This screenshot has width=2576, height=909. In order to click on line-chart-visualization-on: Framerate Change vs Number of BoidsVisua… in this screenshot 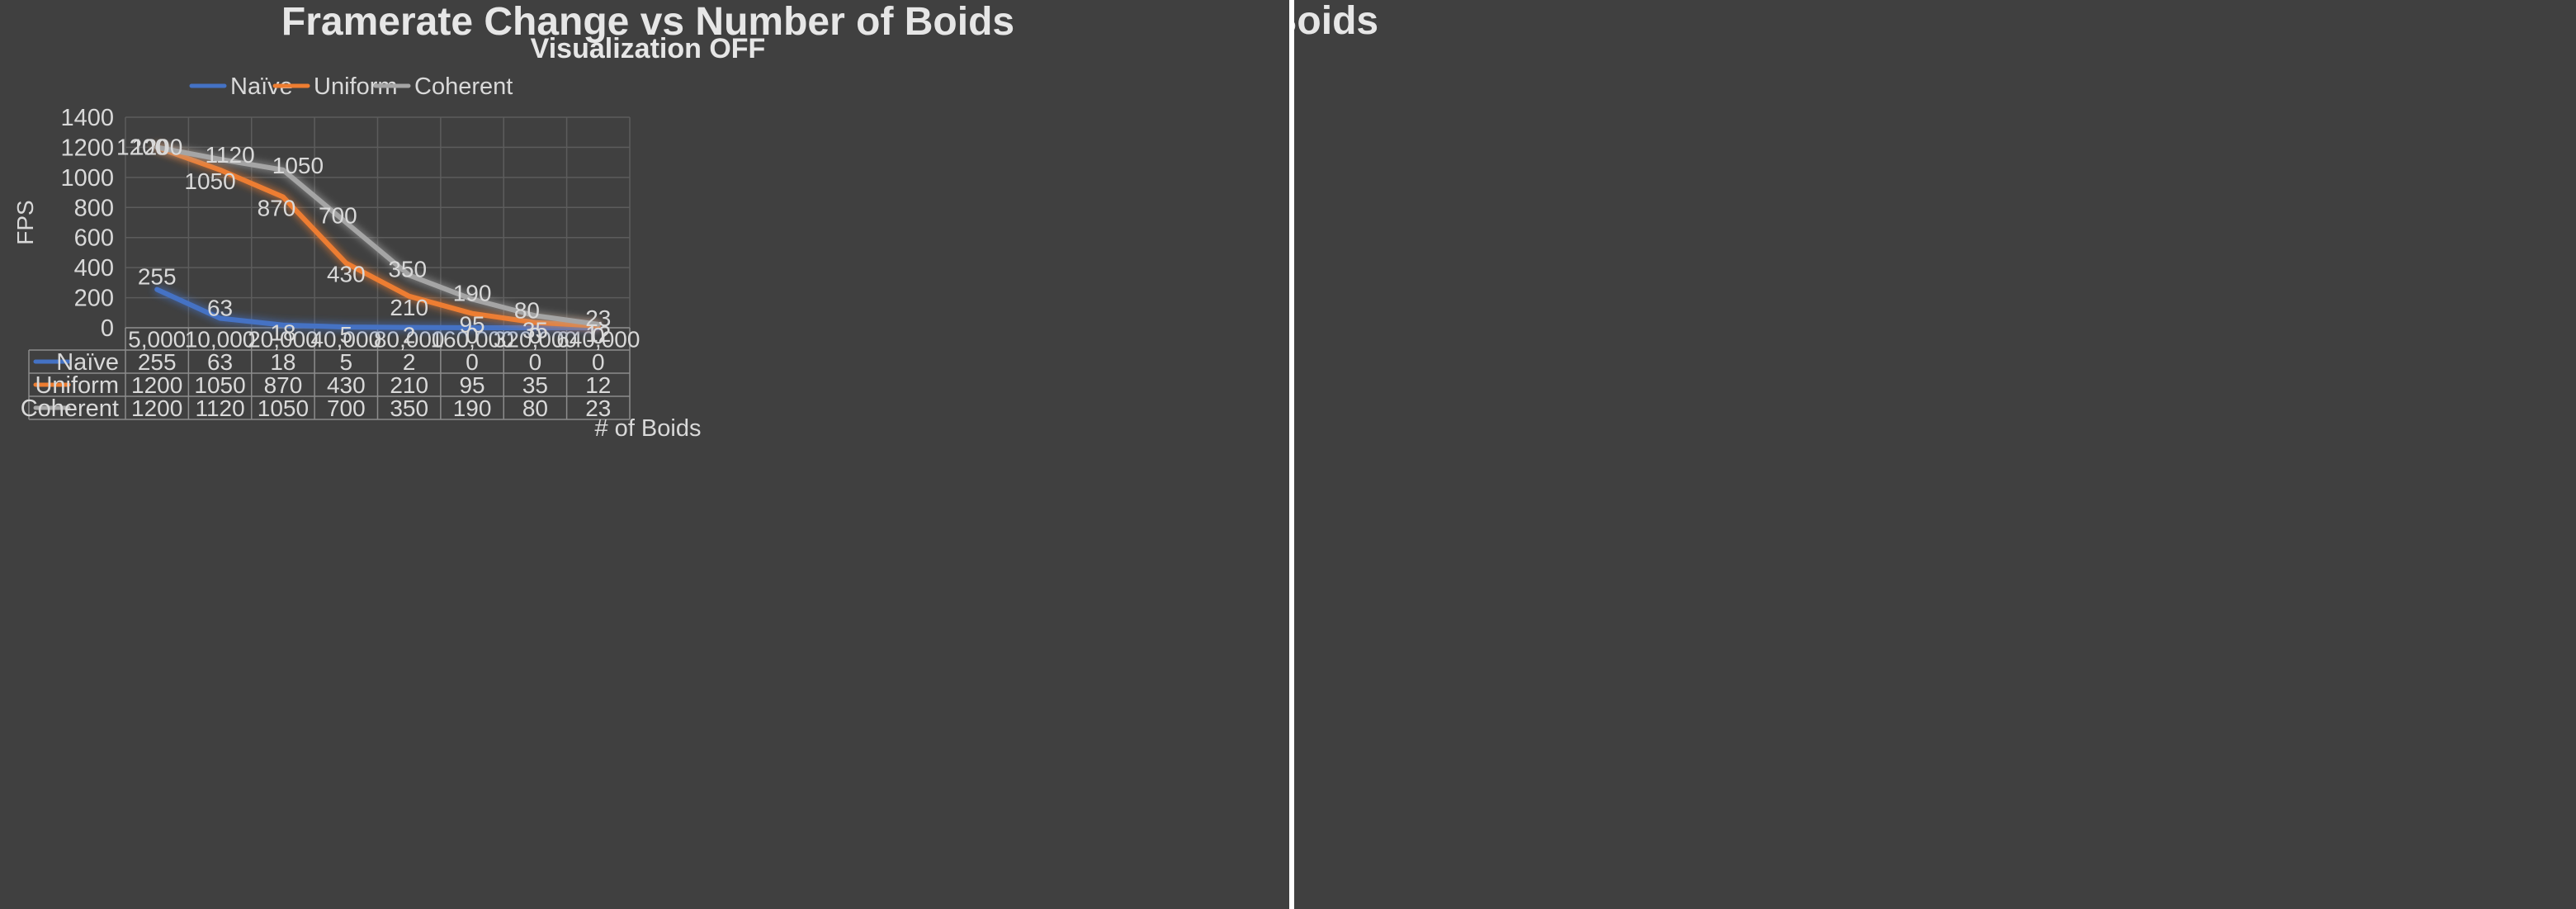, I will do `click(1336, 21)`.